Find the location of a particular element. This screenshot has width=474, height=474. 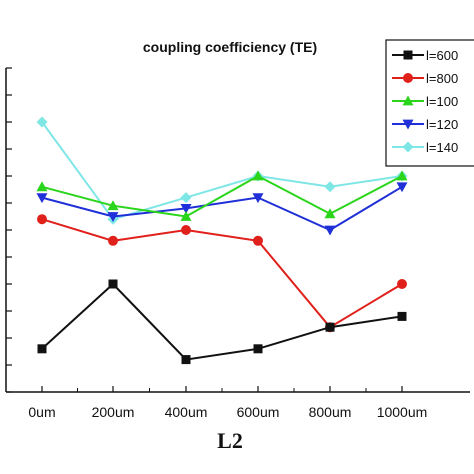

series-l=600 is located at coordinates (222, 322).